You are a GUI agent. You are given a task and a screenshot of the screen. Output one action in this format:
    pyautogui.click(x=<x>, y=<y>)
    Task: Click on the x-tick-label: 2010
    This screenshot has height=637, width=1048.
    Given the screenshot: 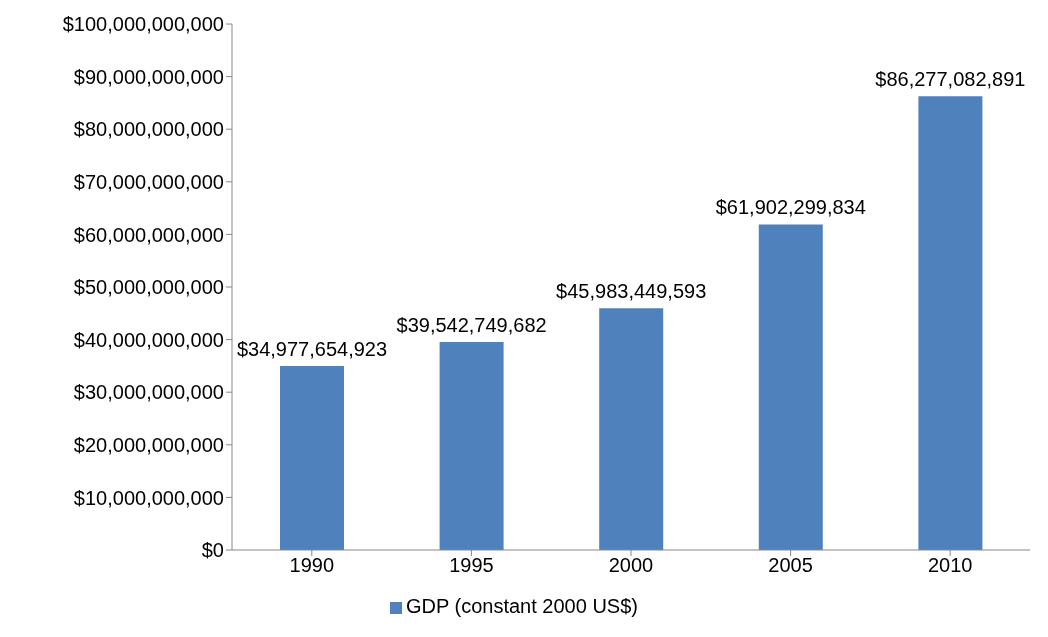 What is the action you would take?
    pyautogui.click(x=950, y=565)
    